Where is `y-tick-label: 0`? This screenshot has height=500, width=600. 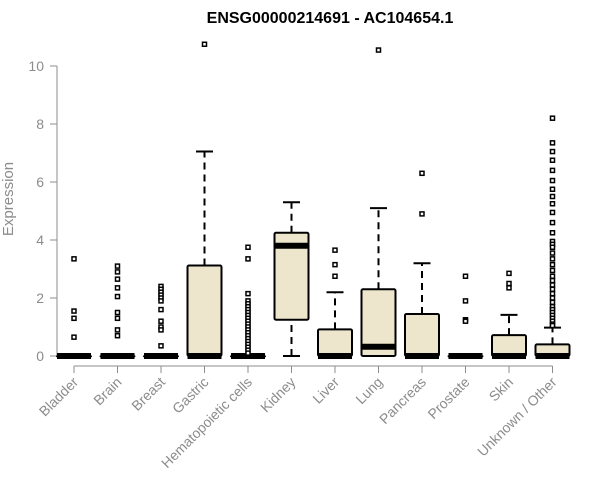 y-tick-label: 0 is located at coordinates (40, 356).